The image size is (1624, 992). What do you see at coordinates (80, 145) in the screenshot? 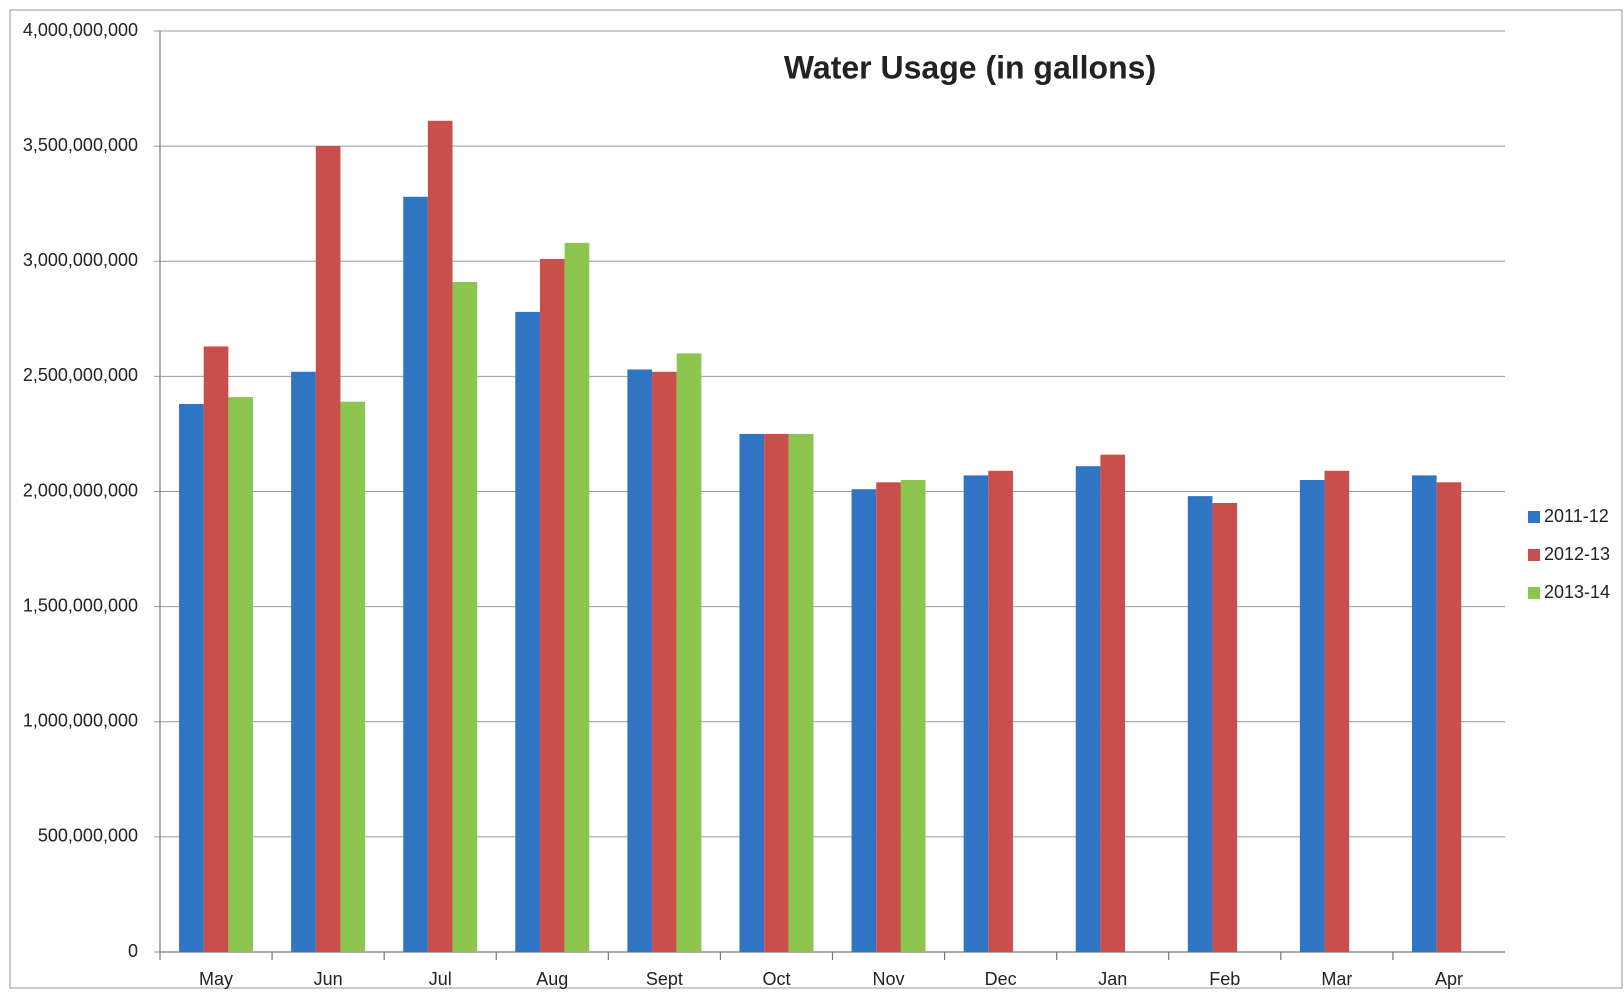
I see `y-tick-label: 3,500,000,000` at bounding box center [80, 145].